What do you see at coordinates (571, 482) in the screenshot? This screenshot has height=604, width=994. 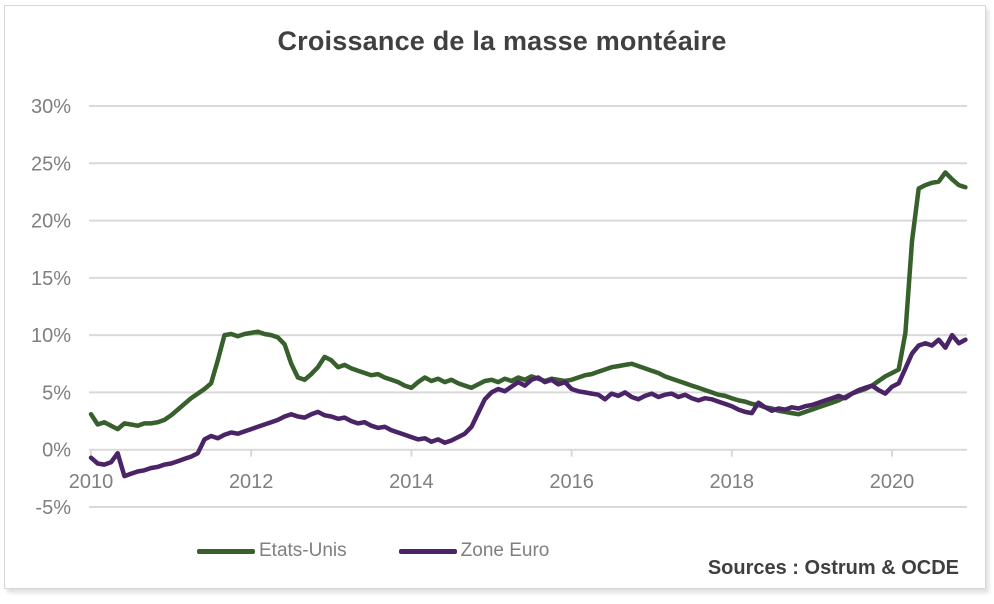 I see `x-axis-label: 2016` at bounding box center [571, 482].